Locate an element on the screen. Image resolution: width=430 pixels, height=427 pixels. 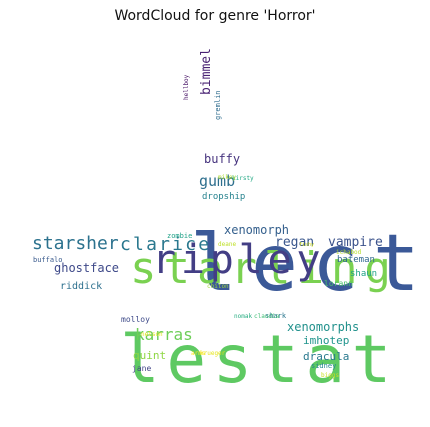
word-sidney: sidney is located at coordinates (323, 366).